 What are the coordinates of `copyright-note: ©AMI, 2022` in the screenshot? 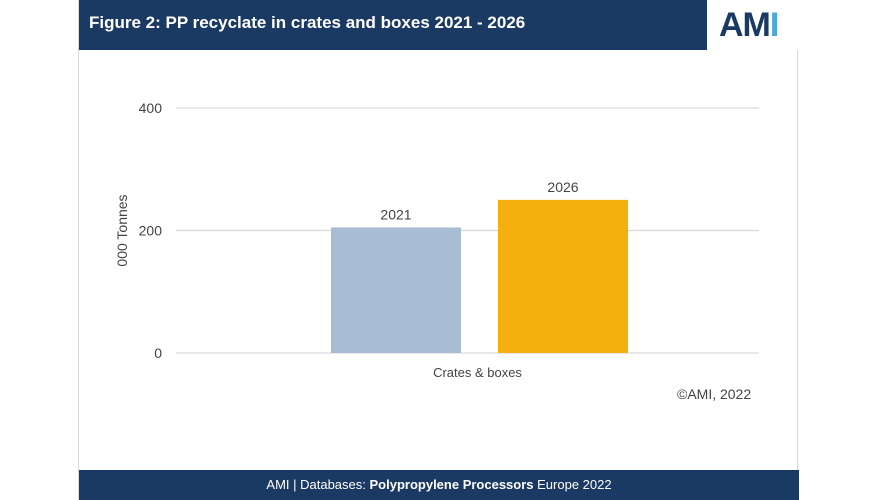 It's located at (714, 394).